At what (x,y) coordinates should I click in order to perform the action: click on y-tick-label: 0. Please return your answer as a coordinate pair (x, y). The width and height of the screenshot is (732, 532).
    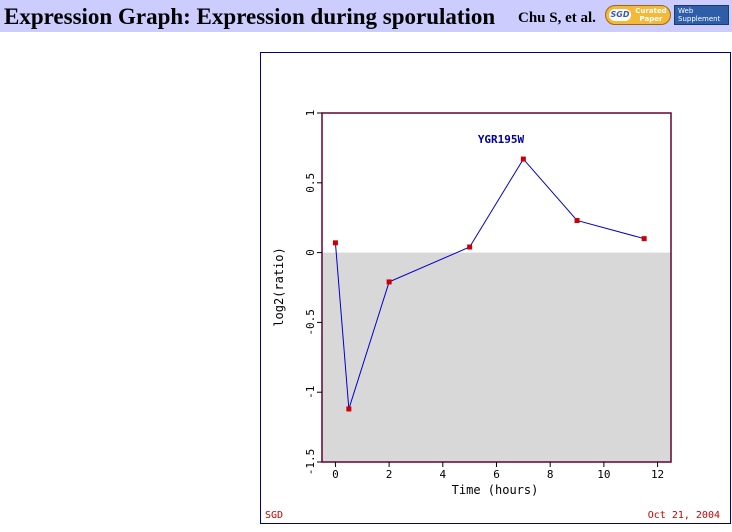
    Looking at the image, I should click on (310, 252).